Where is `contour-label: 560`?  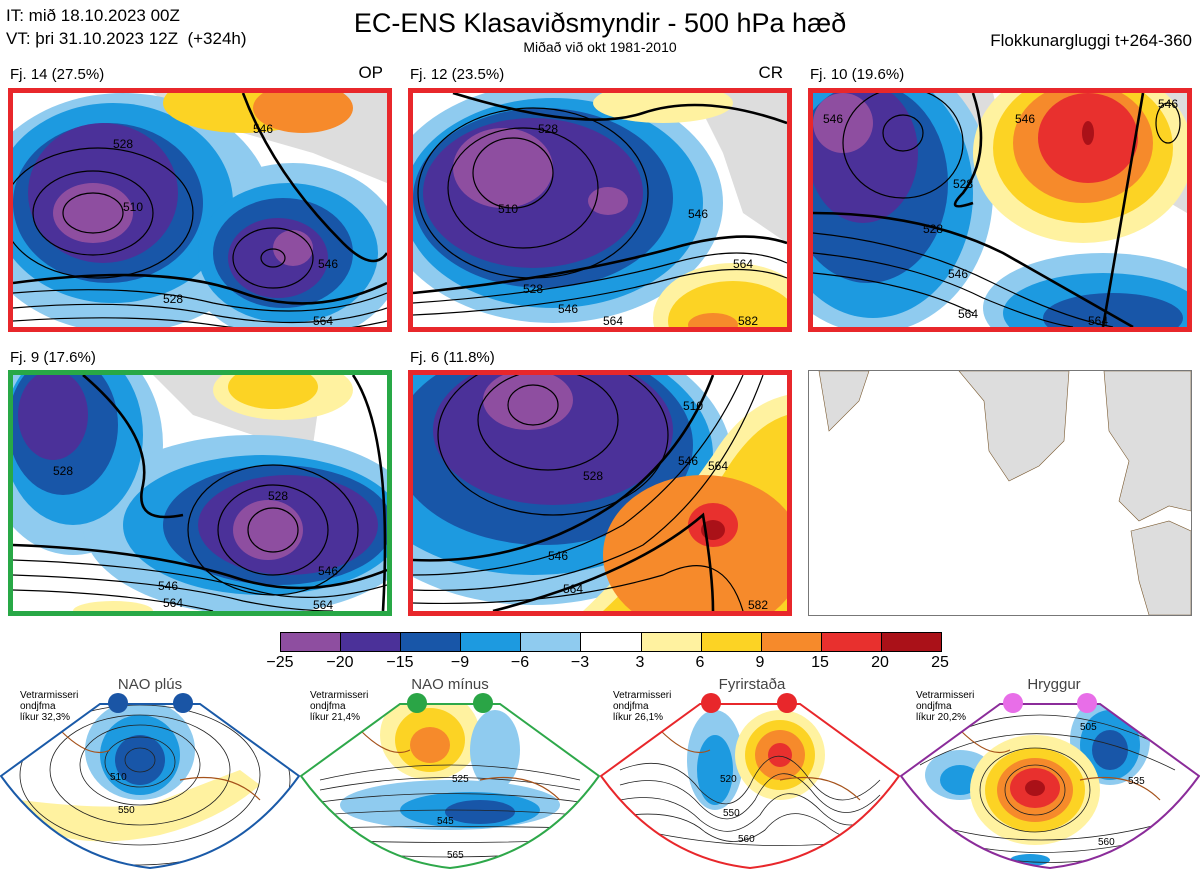
contour-label: 560 is located at coordinates (746, 839).